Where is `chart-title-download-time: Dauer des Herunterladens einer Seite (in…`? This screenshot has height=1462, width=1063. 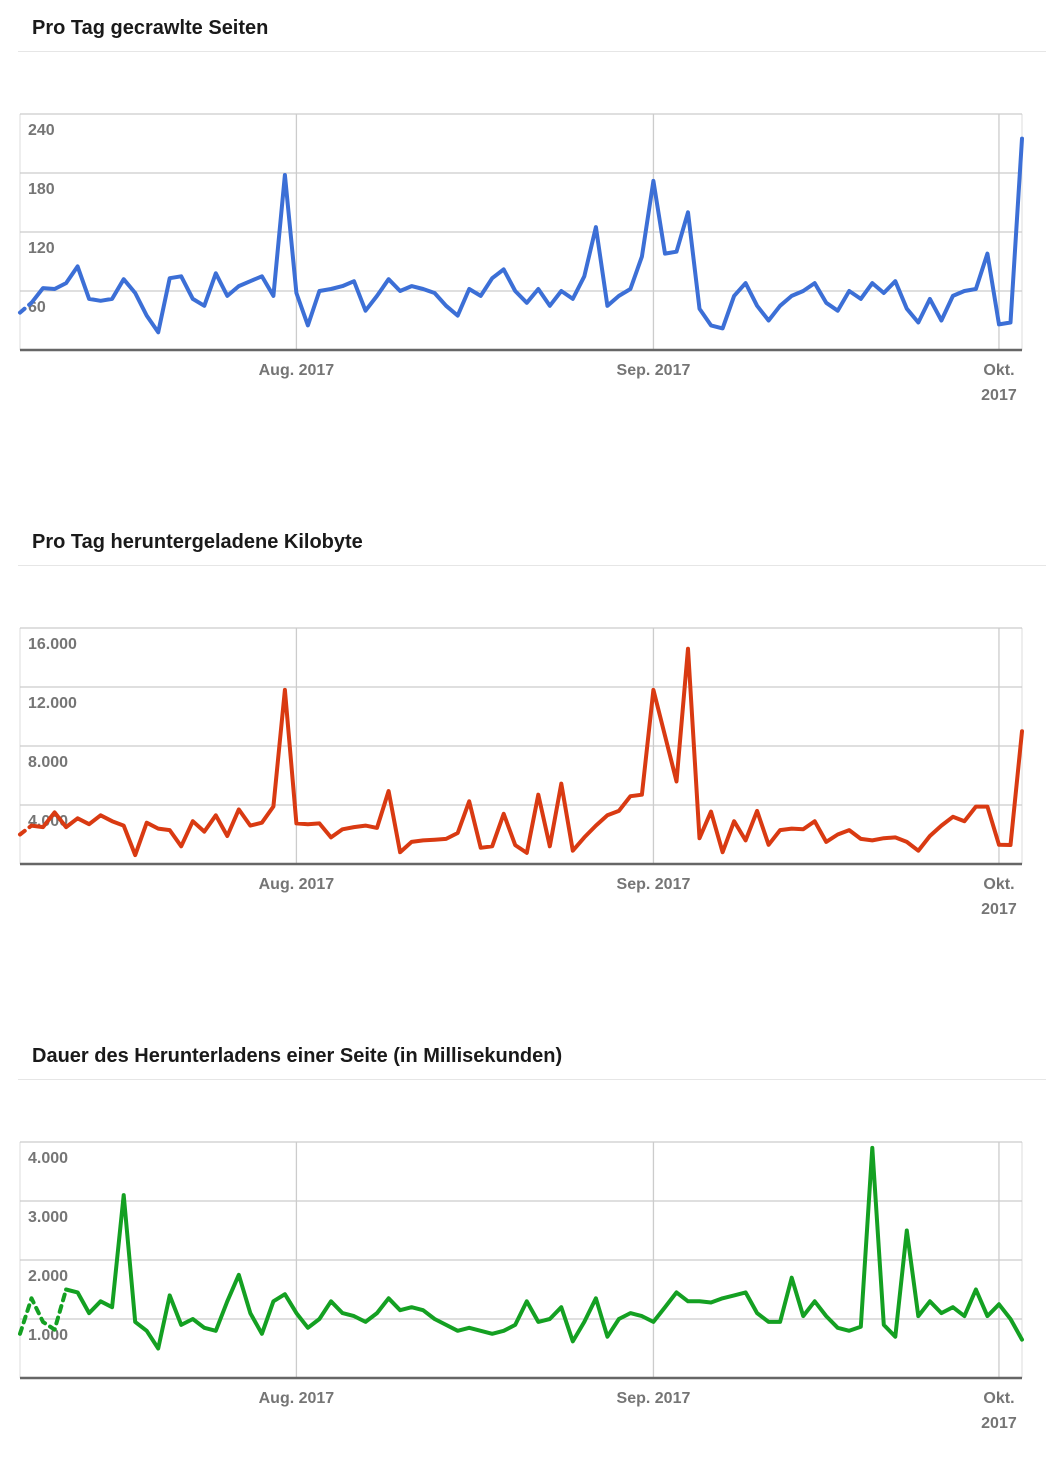
chart-title-download-time: Dauer des Herunterladens einer Seite (in… is located at coordinates (297, 1056).